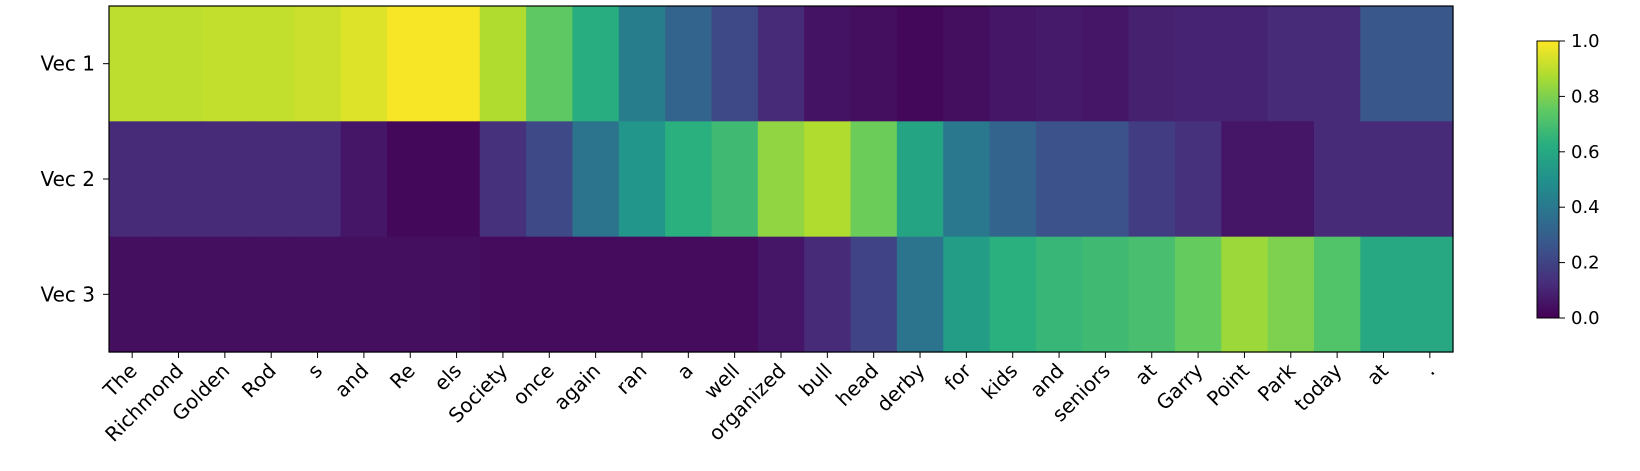 The height and width of the screenshot is (471, 1640). I want to click on column-label: once, so click(533, 384).